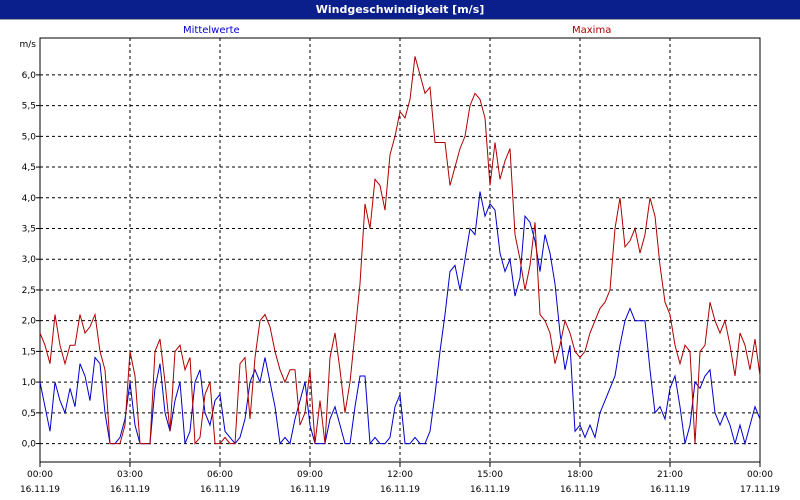 This screenshot has height=500, width=800. What do you see at coordinates (29, 352) in the screenshot?
I see `y-tick-label: 1,5` at bounding box center [29, 352].